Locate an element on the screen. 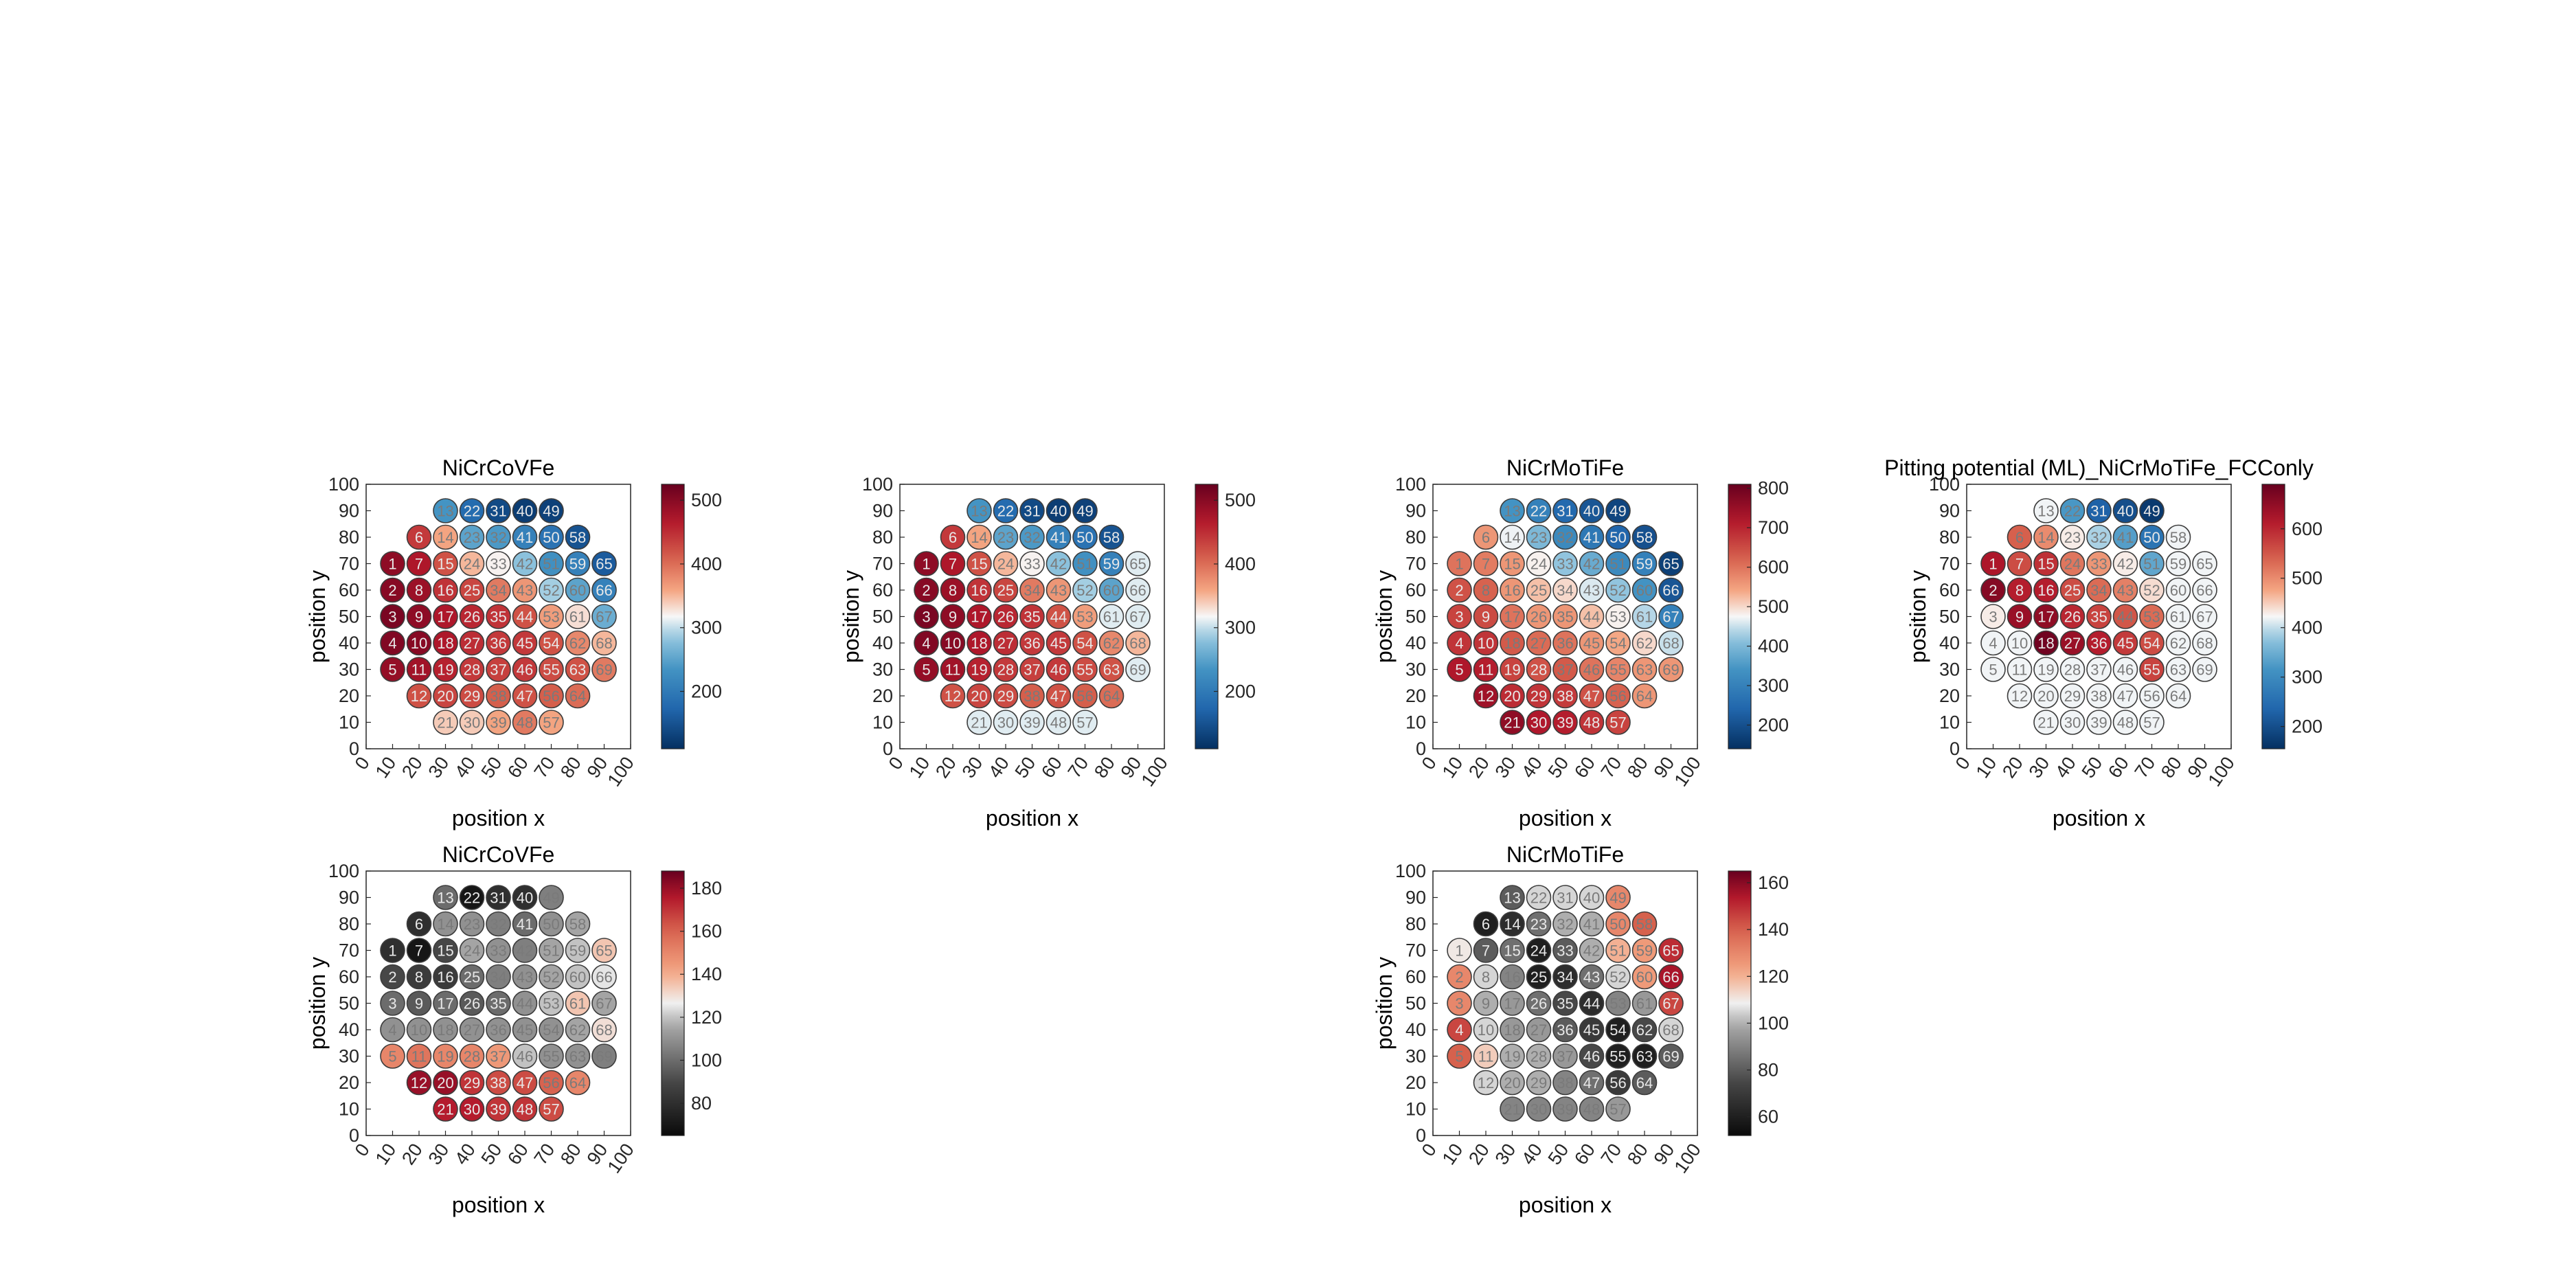 The width and height of the screenshot is (2576, 1288). point-label: 27 is located at coordinates (1538, 643).